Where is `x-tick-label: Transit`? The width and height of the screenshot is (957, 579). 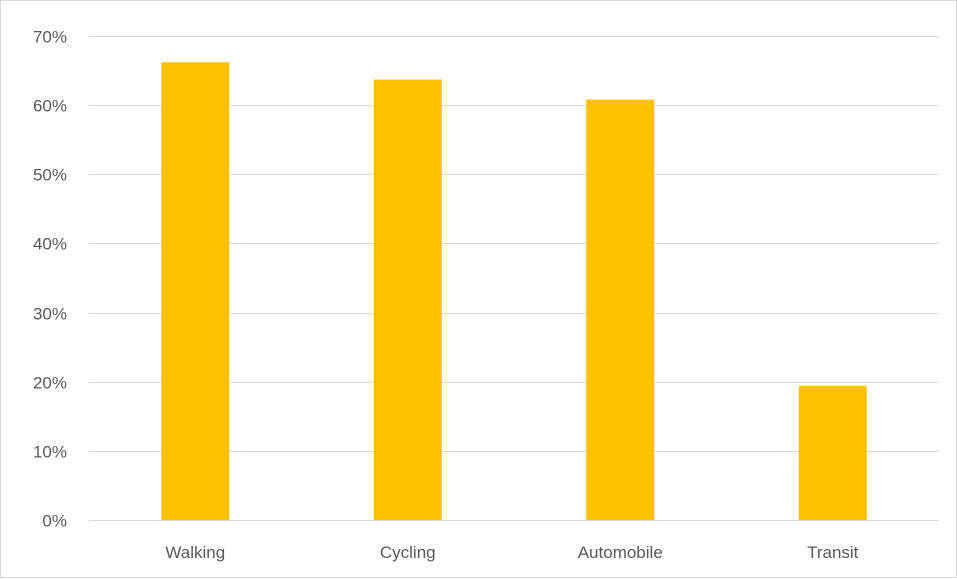
x-tick-label: Transit is located at coordinates (833, 552).